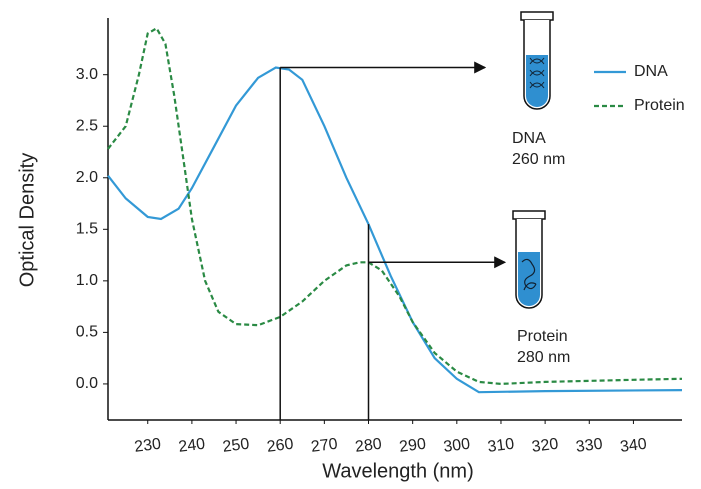 This screenshot has height=489, width=701. Describe the element at coordinates (529, 259) in the screenshot. I see `protein-tube` at that location.